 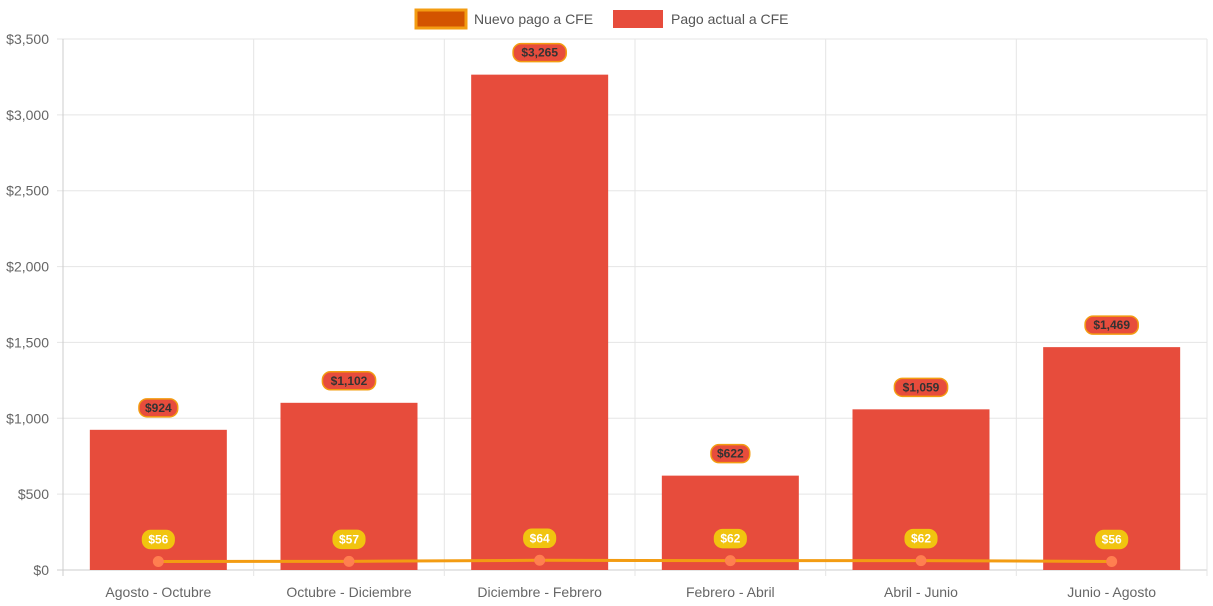 I want to click on legend-label: Pago actual a CFE, so click(x=730, y=19).